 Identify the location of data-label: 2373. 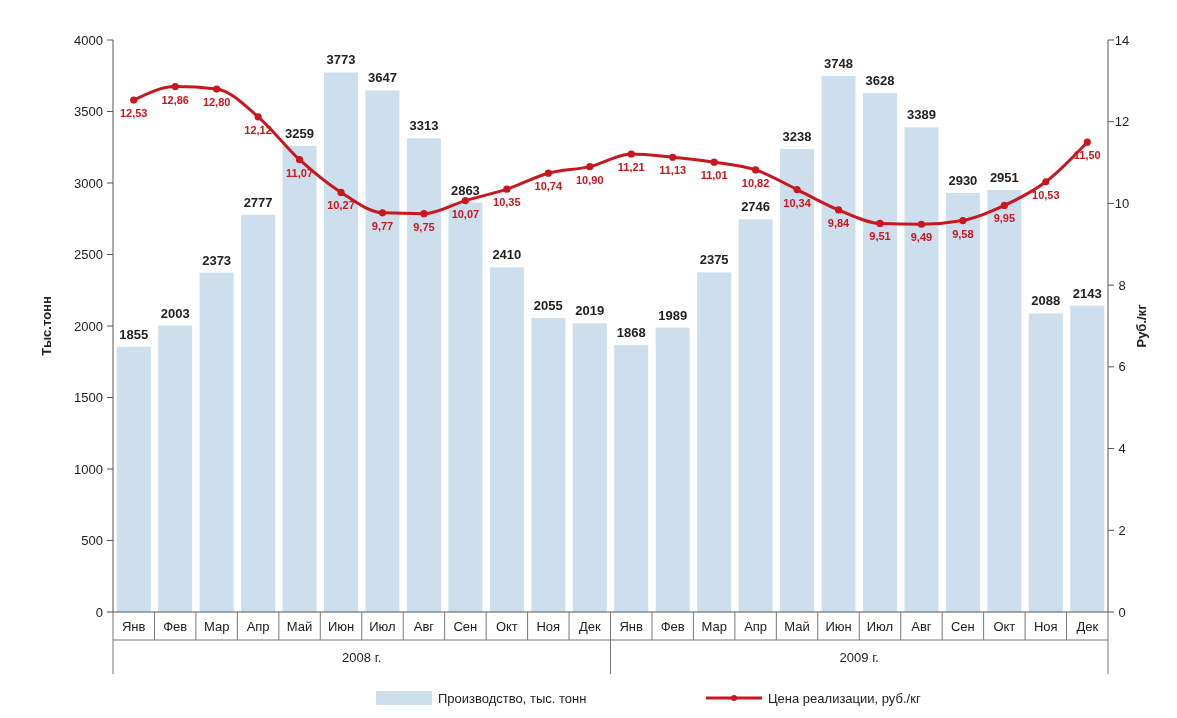
(217, 260).